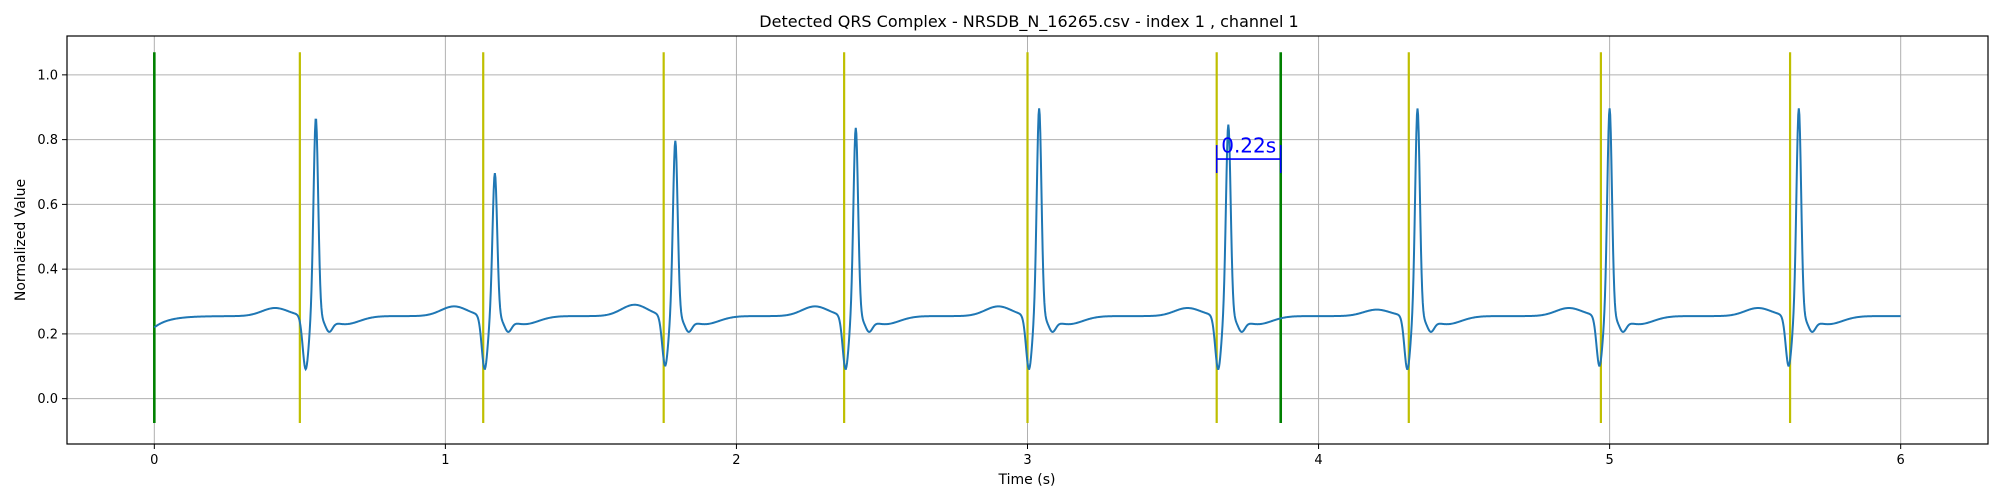  What do you see at coordinates (21, 240) in the screenshot?
I see `y-axis-label: Normalized Value` at bounding box center [21, 240].